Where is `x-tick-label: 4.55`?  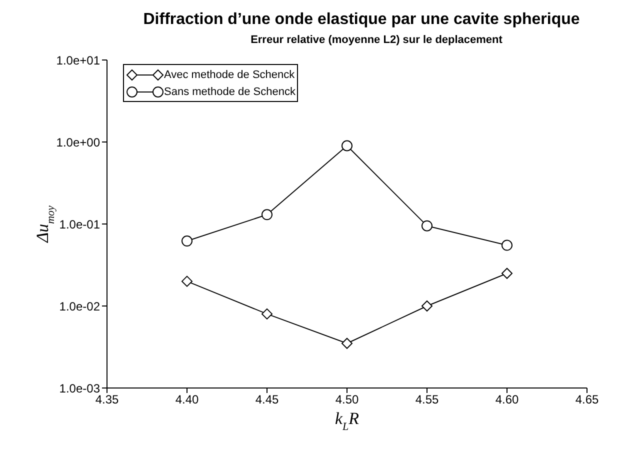 x-tick-label: 4.55 is located at coordinates (427, 399).